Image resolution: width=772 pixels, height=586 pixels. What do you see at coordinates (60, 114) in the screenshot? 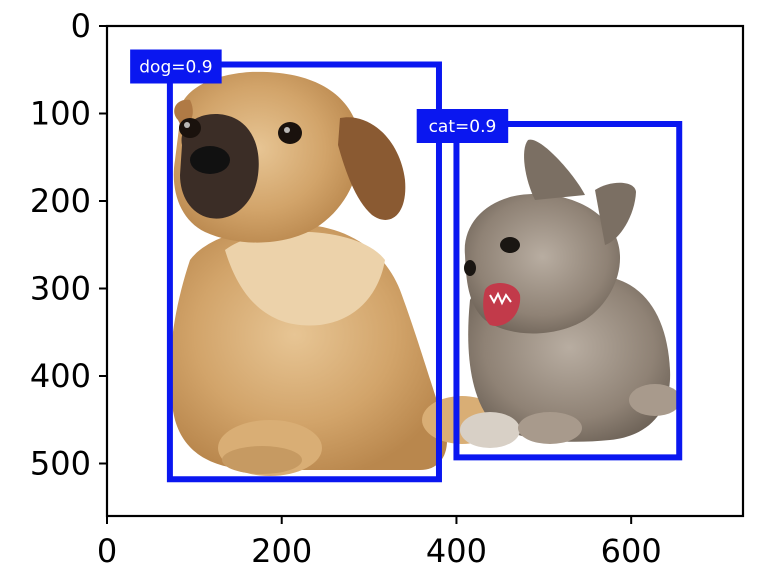
I see `y-tick-label: 100` at bounding box center [60, 114].